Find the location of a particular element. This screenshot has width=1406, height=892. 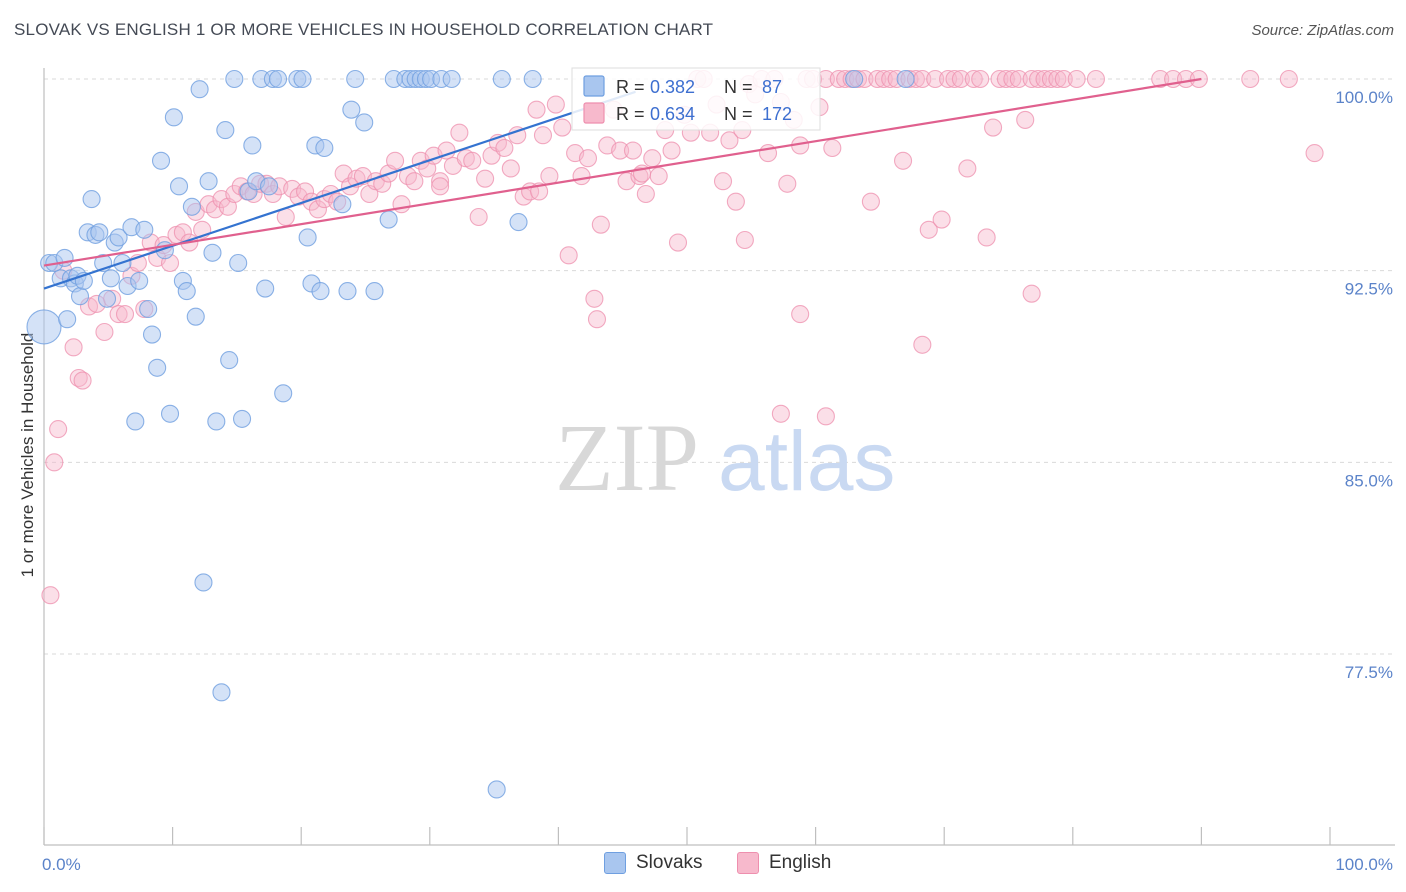

legend-label-english: English is located at coordinates (800, 862).